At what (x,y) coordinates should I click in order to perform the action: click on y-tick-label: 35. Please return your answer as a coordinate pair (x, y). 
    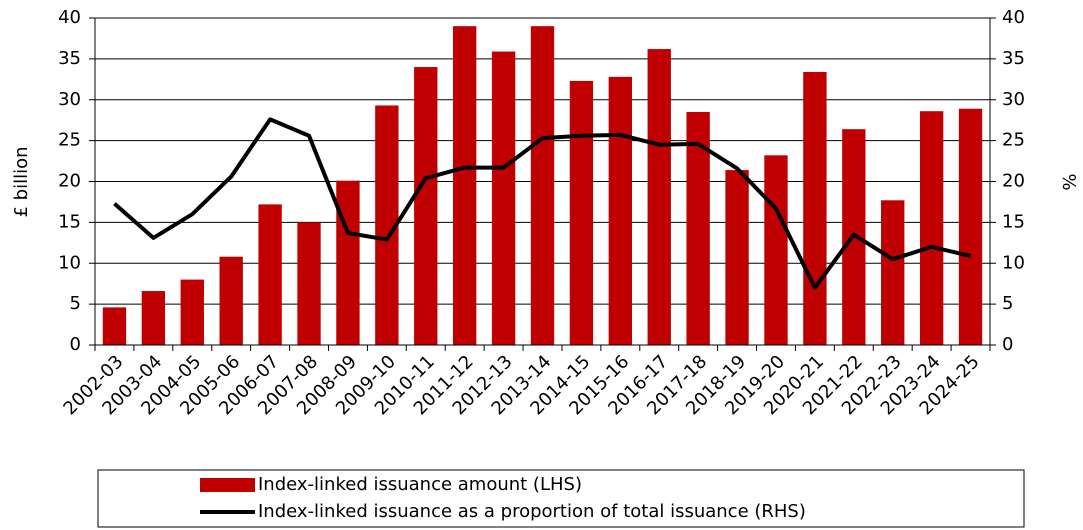
    Looking at the image, I should click on (69, 58).